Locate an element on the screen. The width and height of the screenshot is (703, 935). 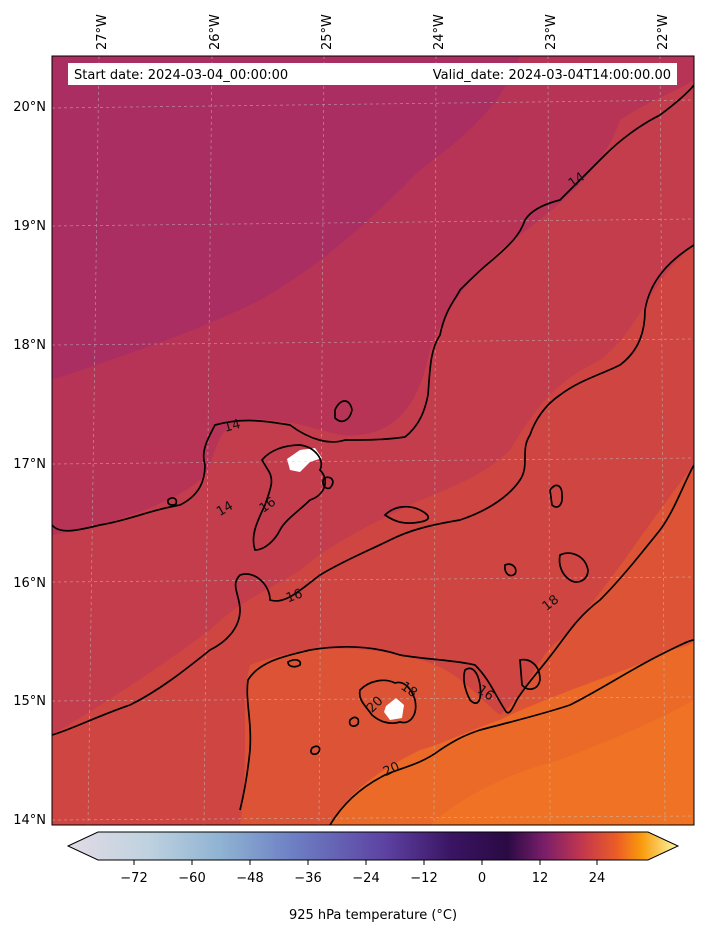
contour-loop-j is located at coordinates (172, 501).